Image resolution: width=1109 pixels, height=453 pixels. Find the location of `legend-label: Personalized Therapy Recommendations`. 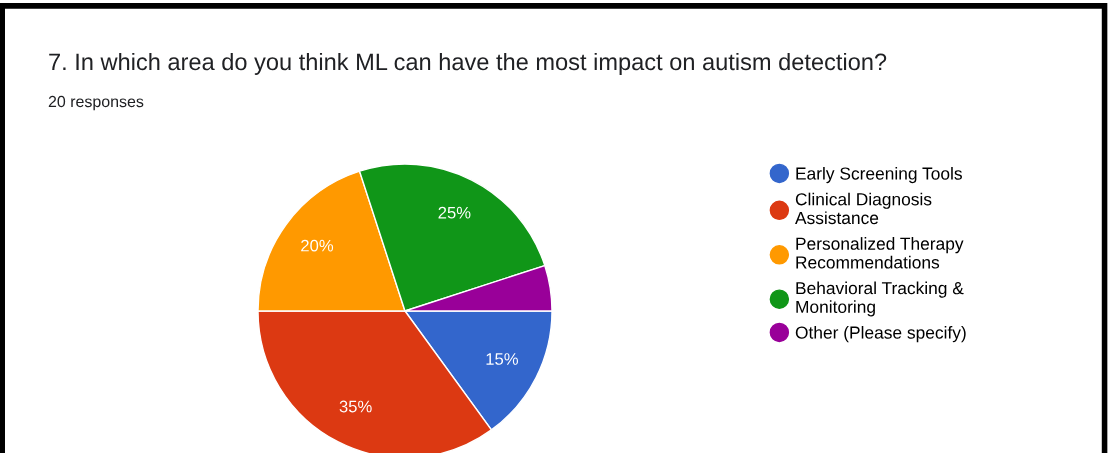

legend-label: Personalized Therapy Recommendations is located at coordinates (880, 253).